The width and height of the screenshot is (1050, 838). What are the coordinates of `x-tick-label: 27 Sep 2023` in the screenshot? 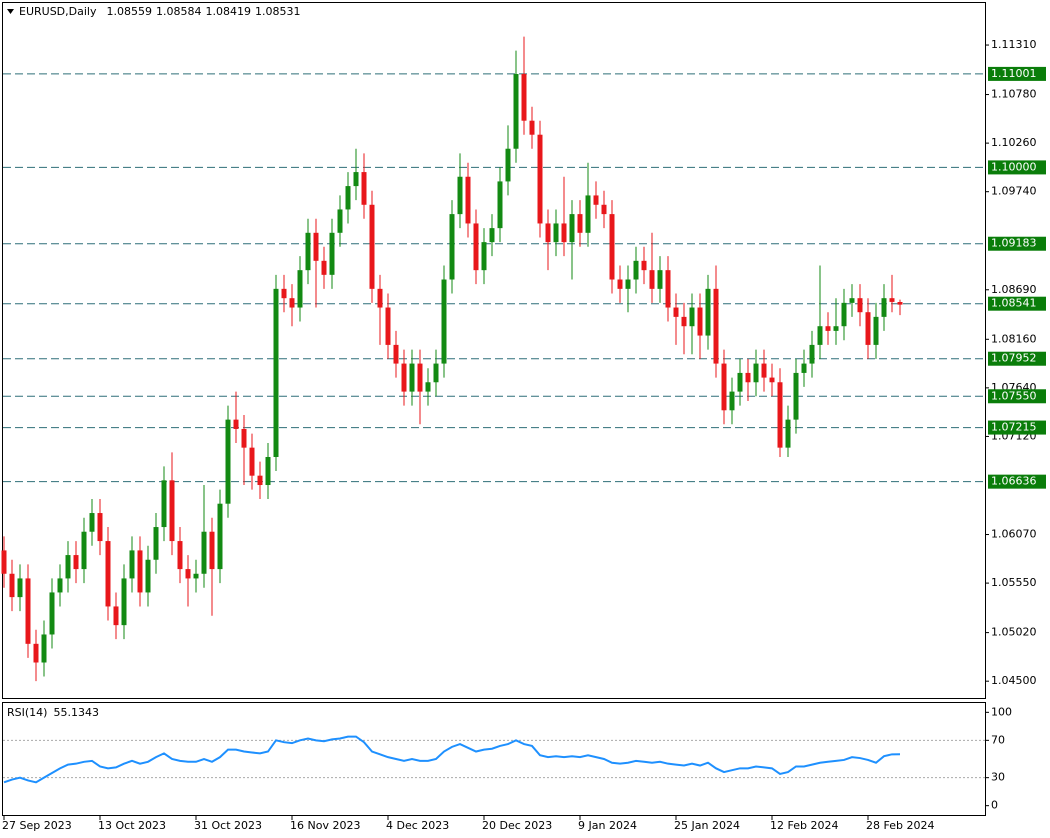 It's located at (37, 825).